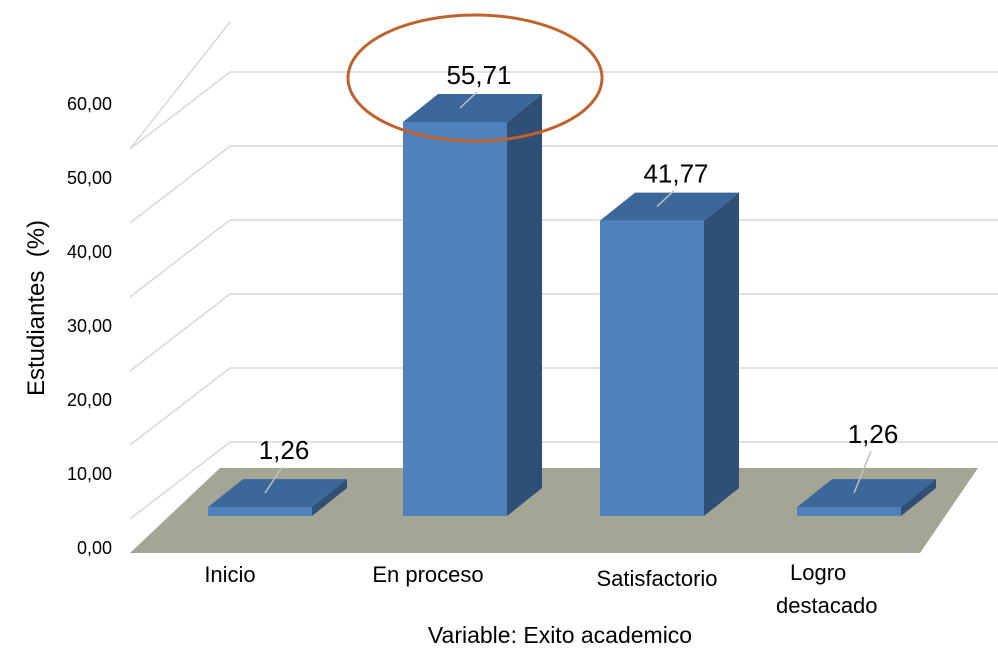 This screenshot has height=657, width=998. I want to click on y-tick-label: 60,00, so click(89, 104).